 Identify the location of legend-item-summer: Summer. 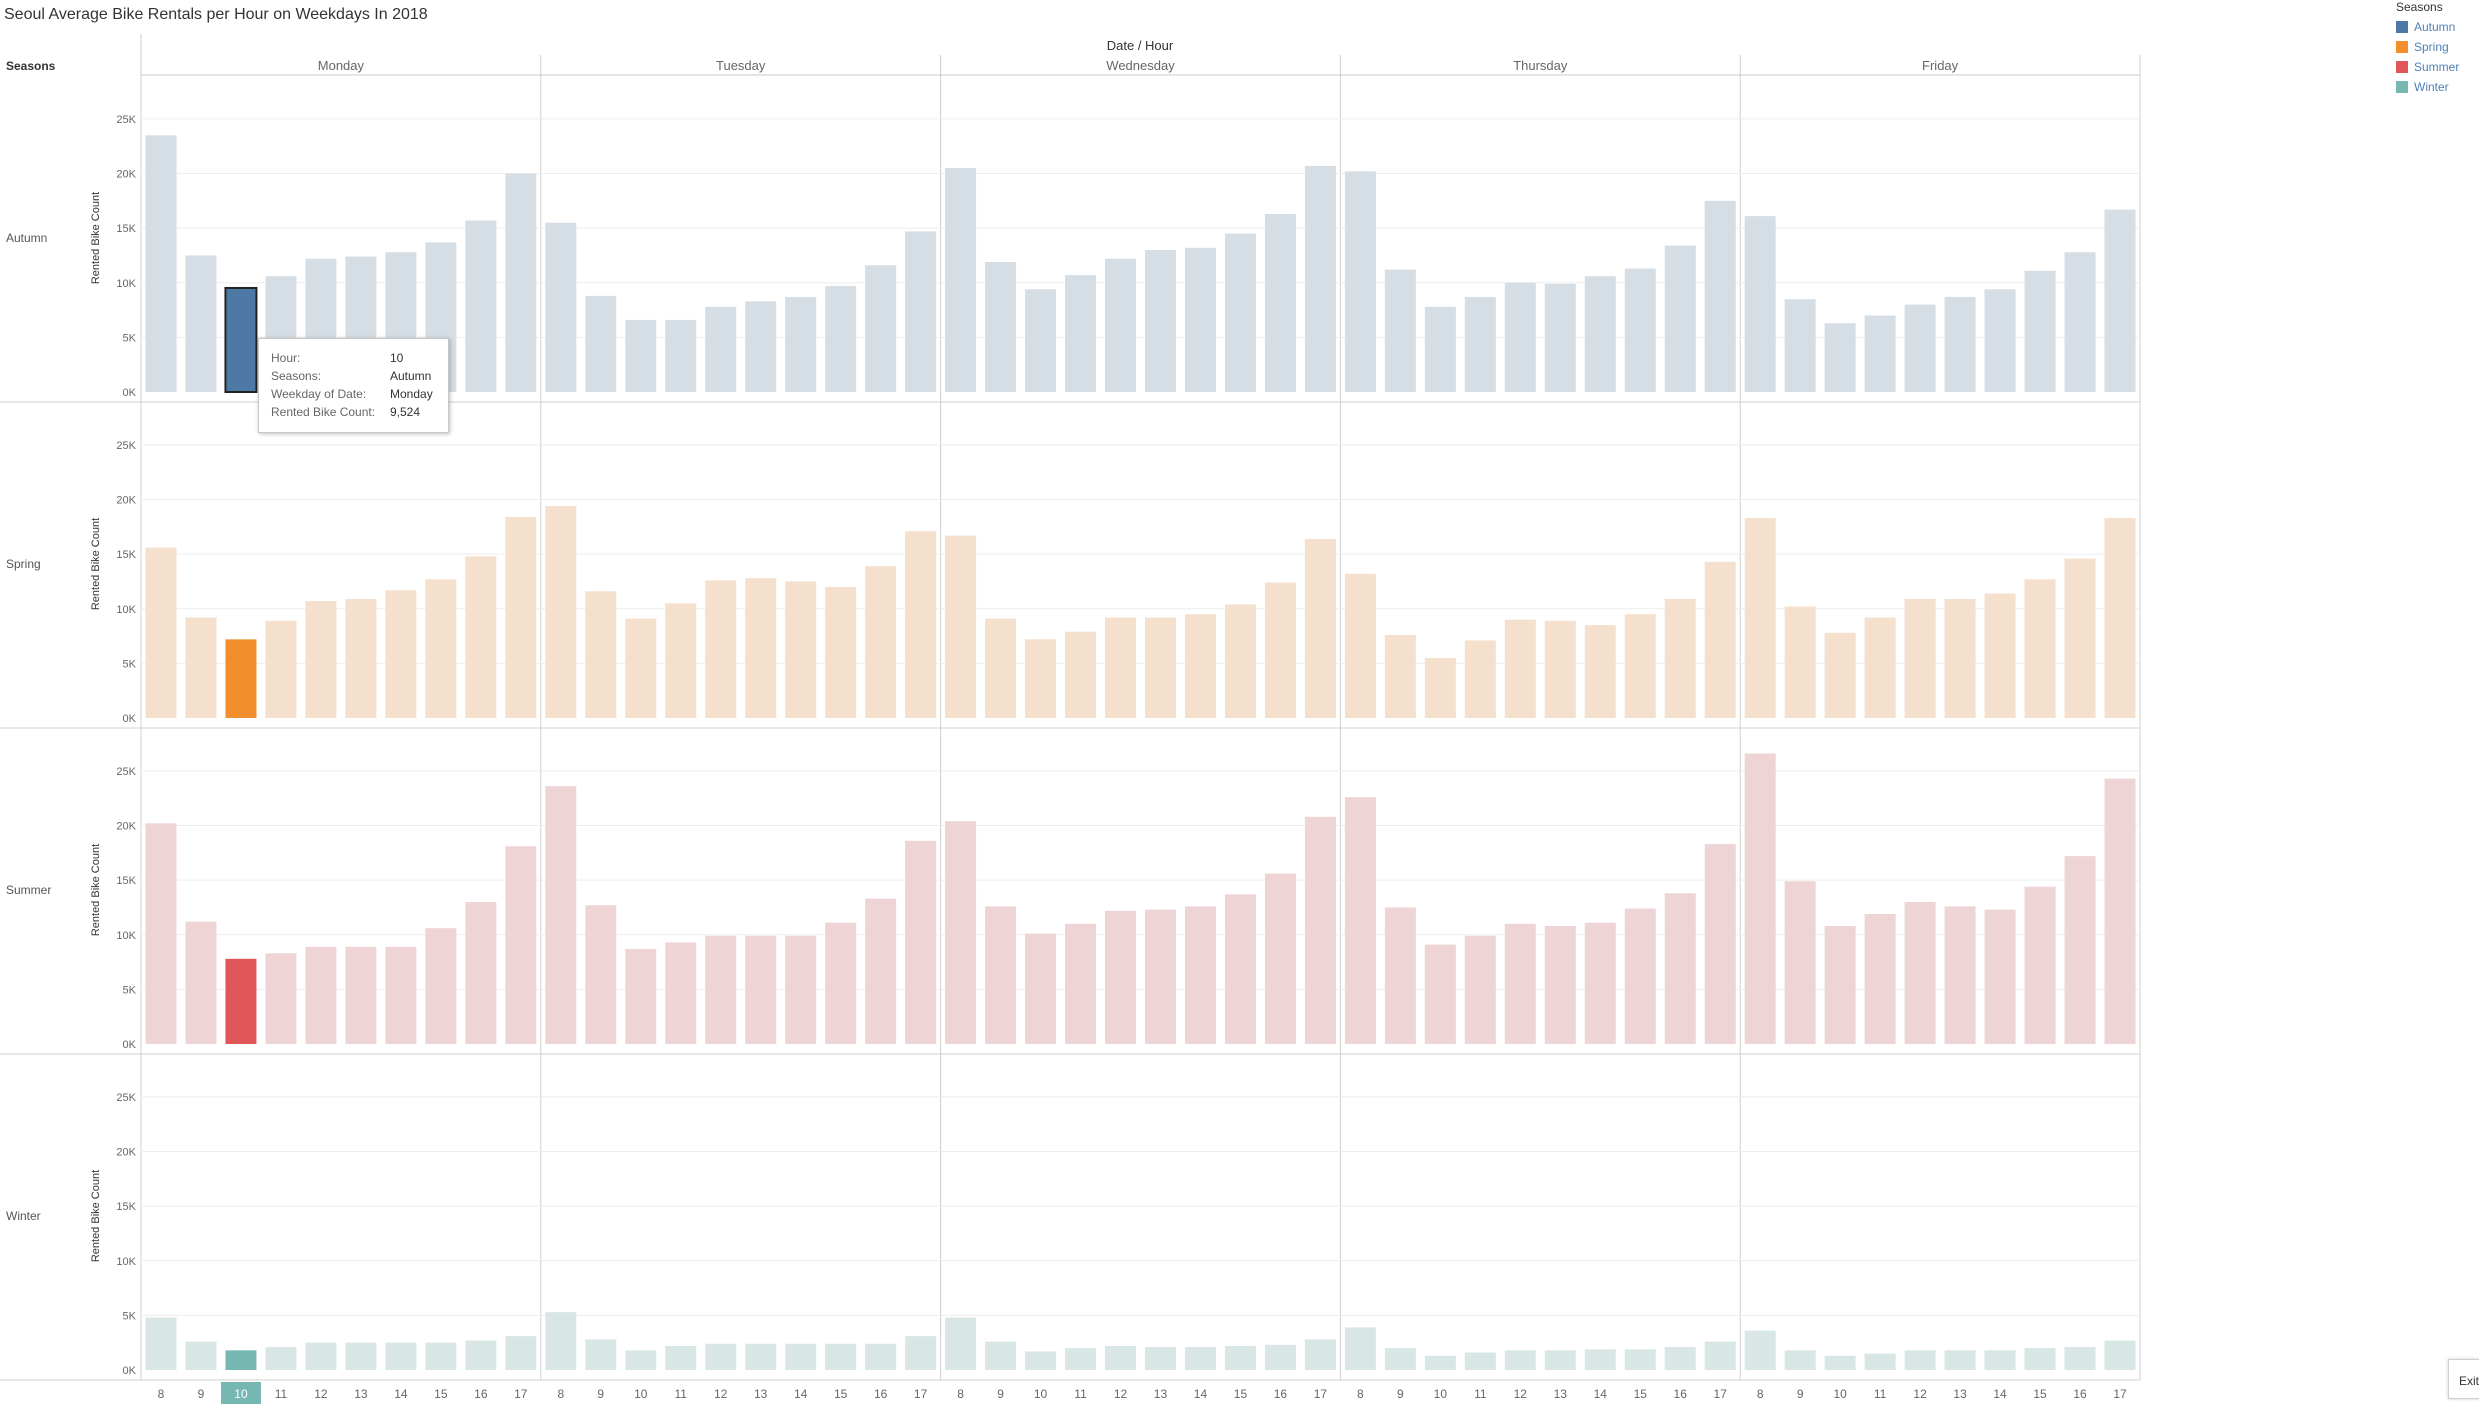
(2427, 67).